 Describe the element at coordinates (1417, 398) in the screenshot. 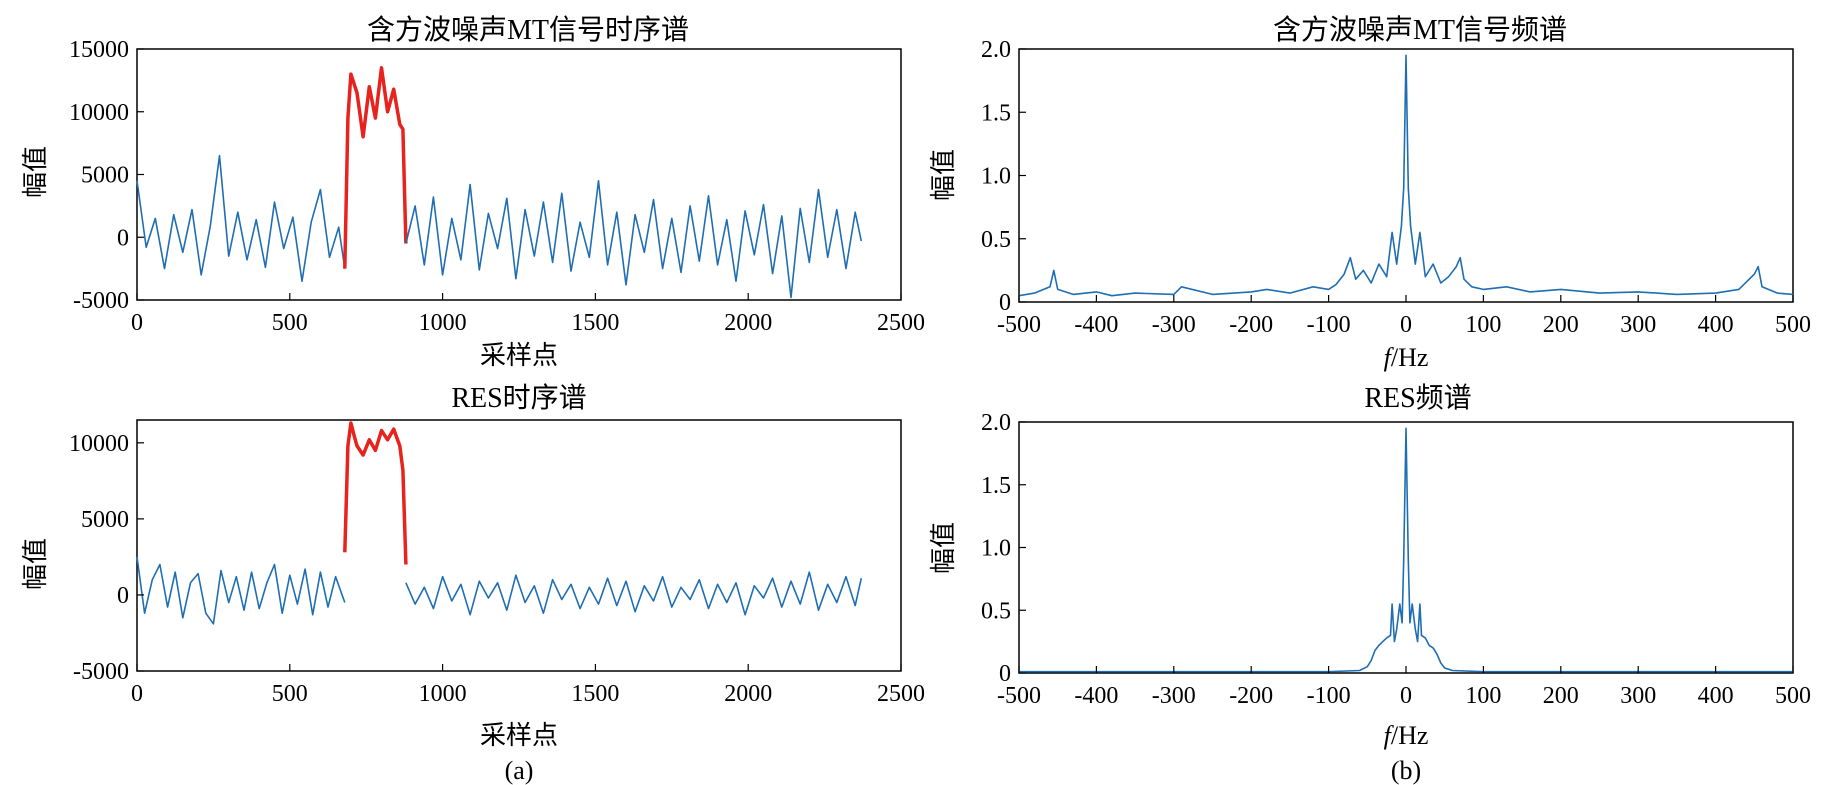

I see `chart-title: RES频谱` at that location.